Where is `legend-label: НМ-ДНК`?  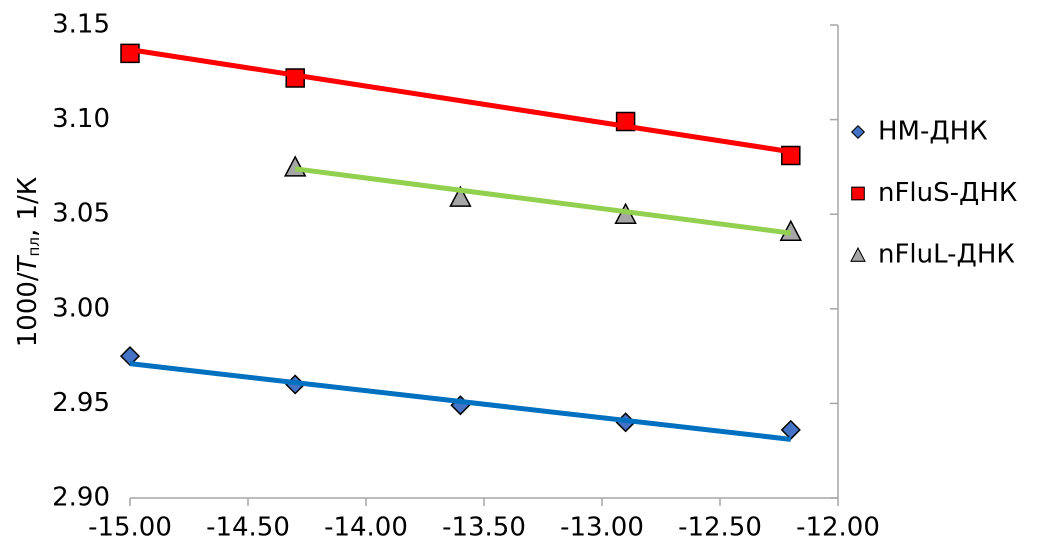
legend-label: НМ-ДНК is located at coordinates (933, 132).